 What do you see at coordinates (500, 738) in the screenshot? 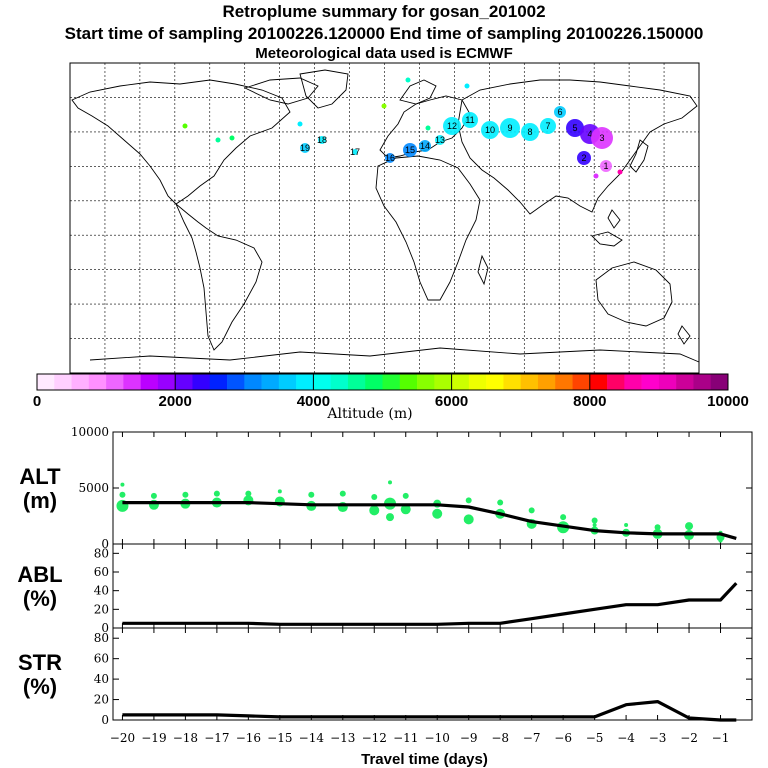
I see `x-tick-label: −8` at bounding box center [500, 738].